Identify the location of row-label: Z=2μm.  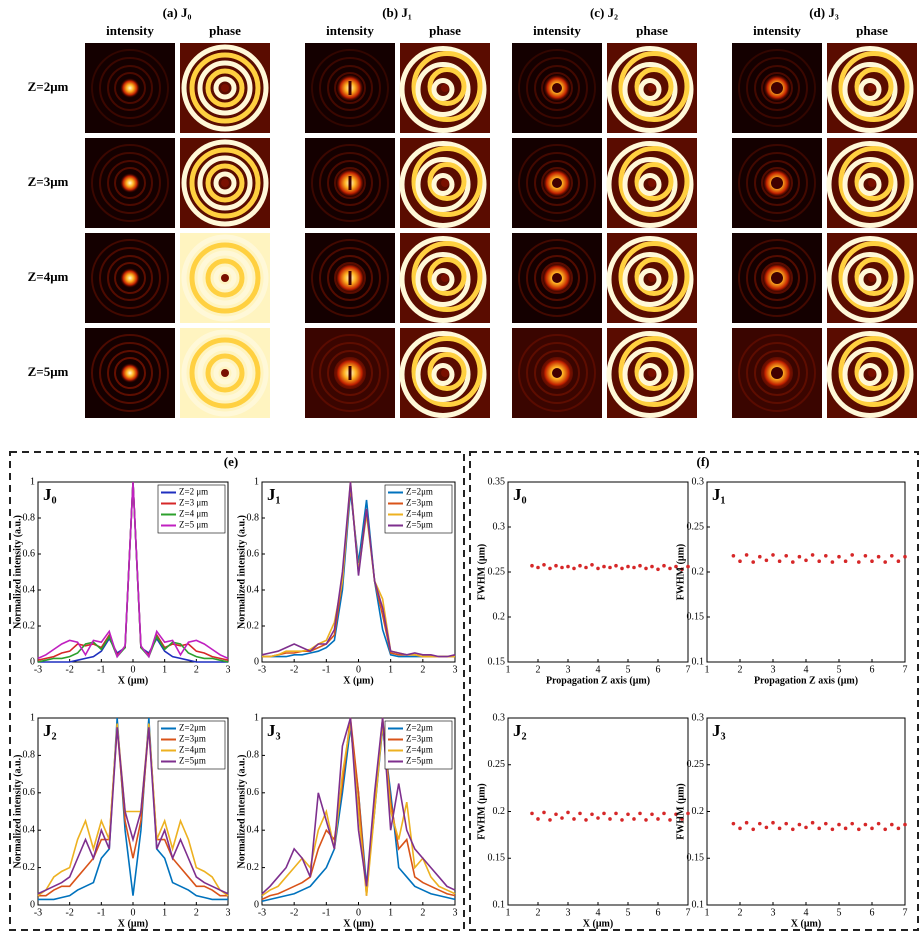
(48, 86).